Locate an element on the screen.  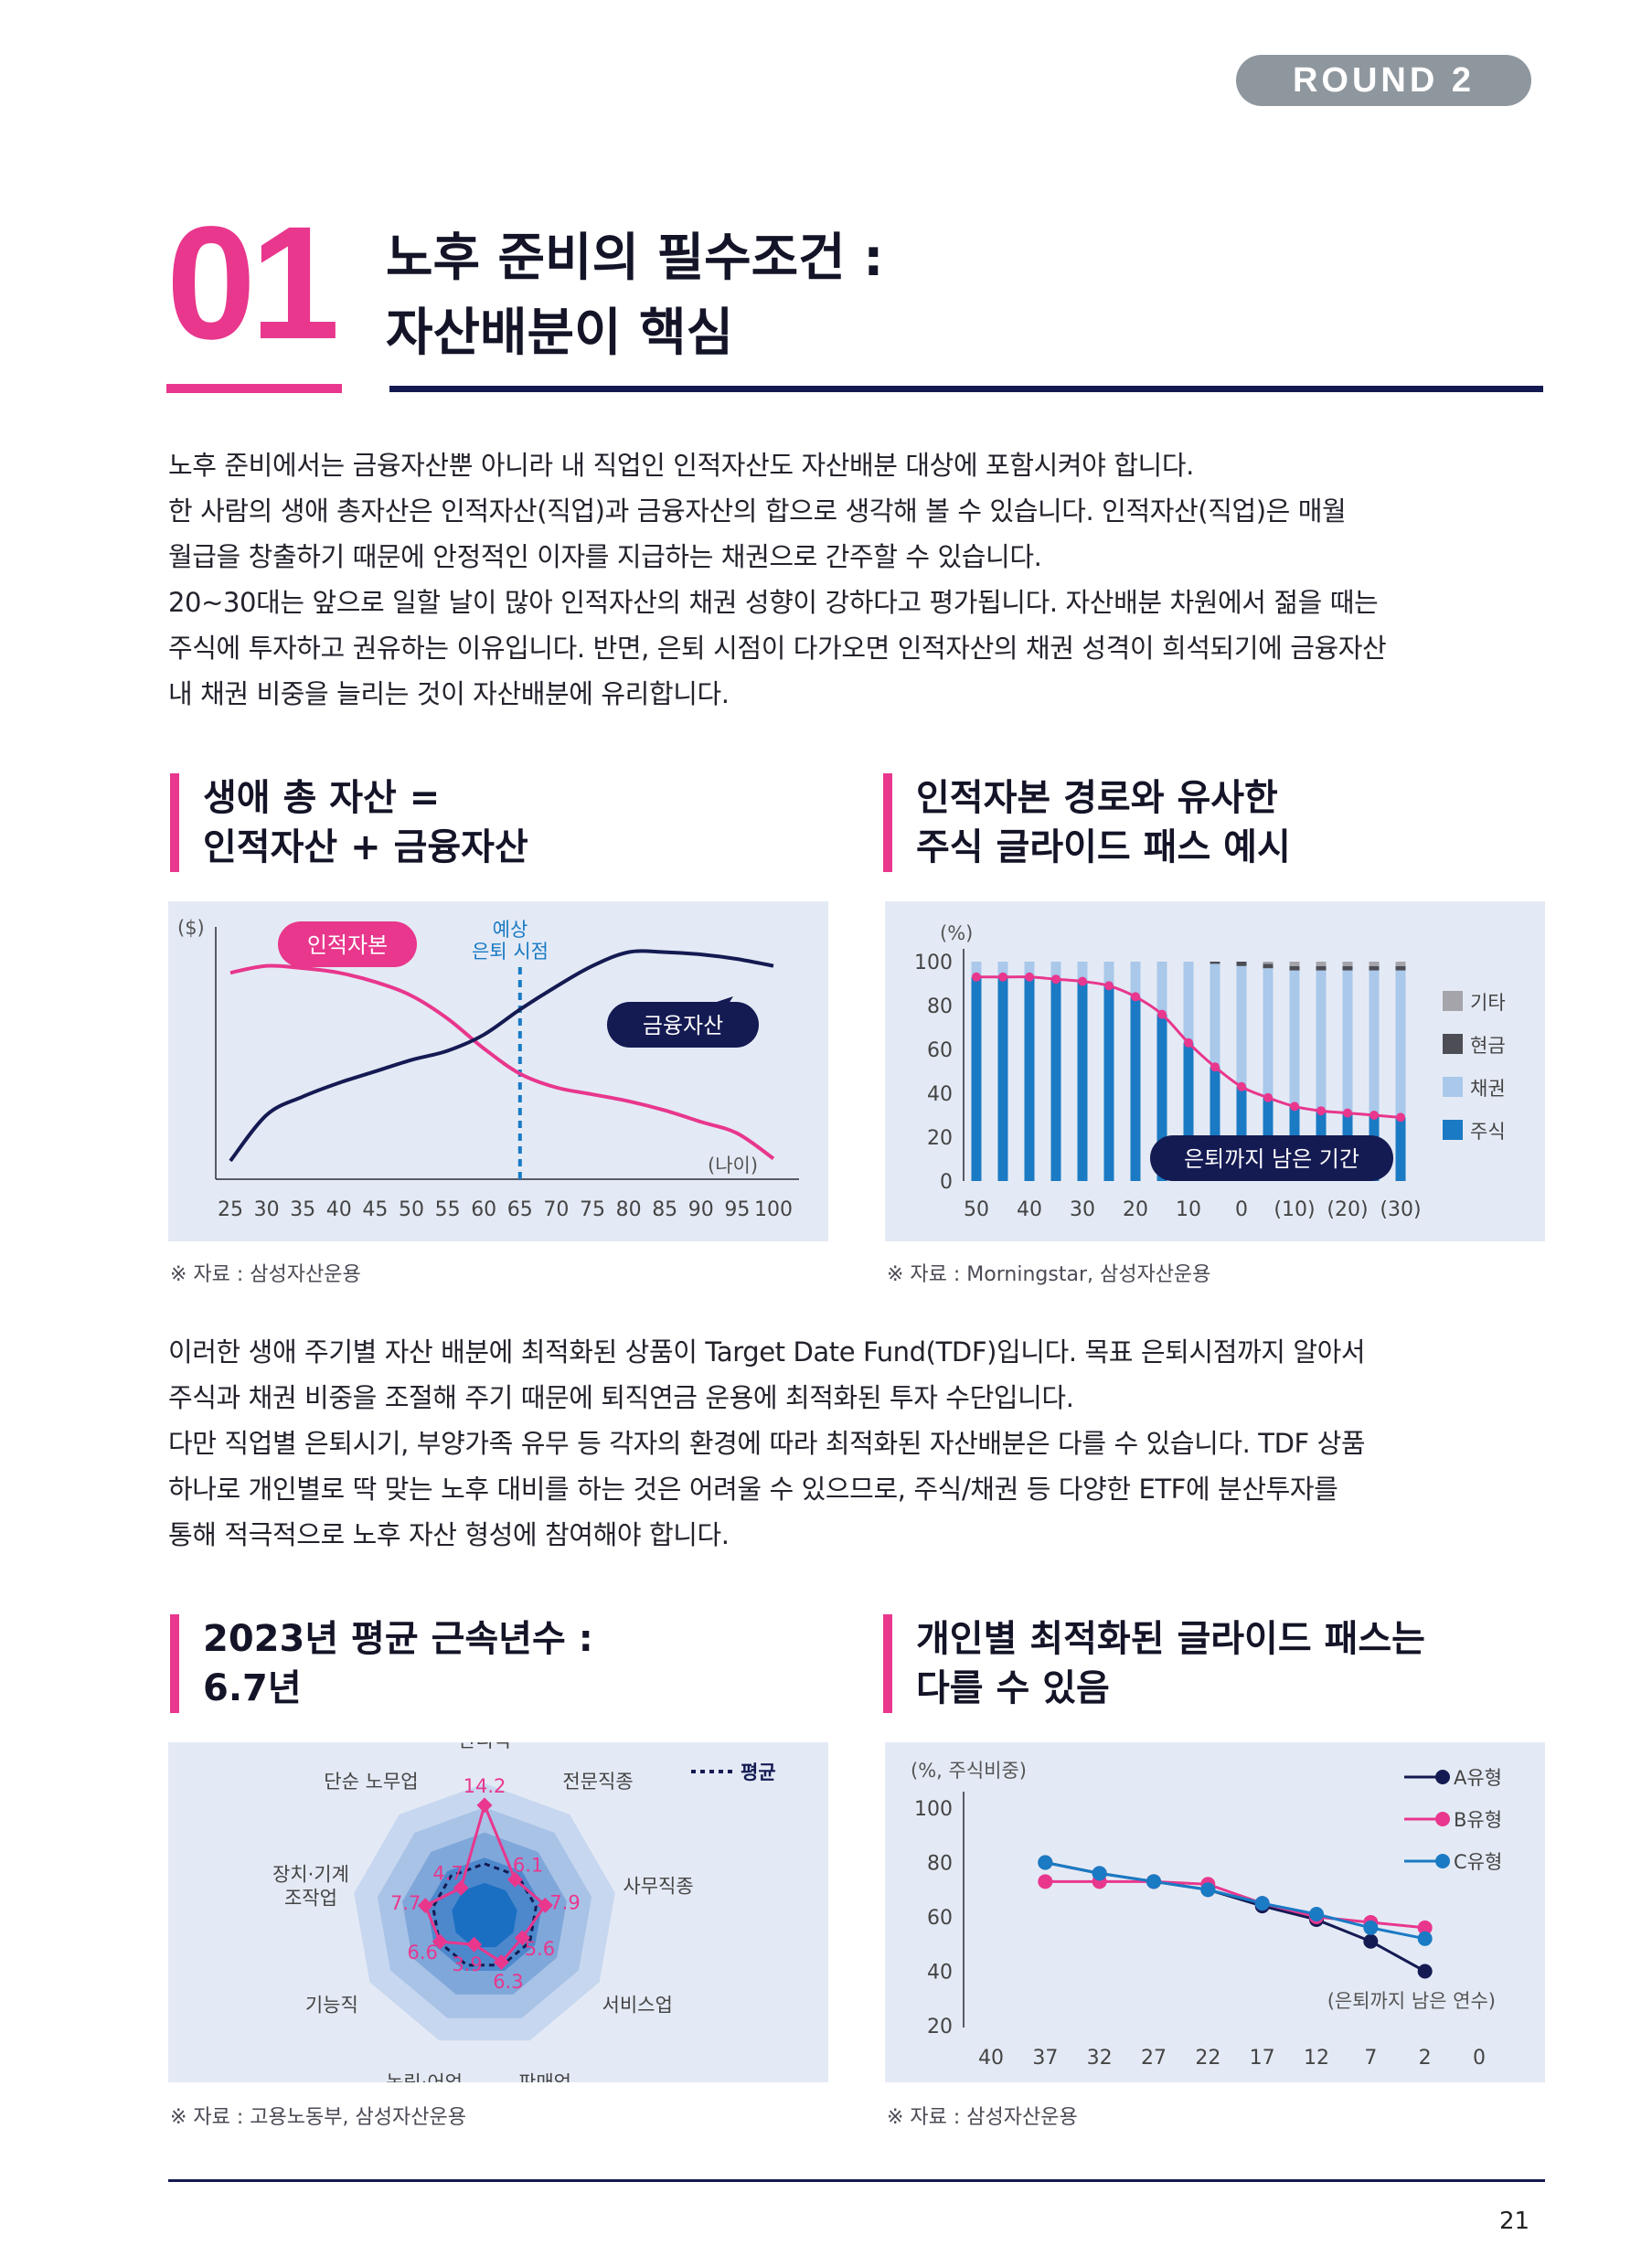
x-unit-label: (은퇴까지 남은 연수) is located at coordinates (1412, 2001).